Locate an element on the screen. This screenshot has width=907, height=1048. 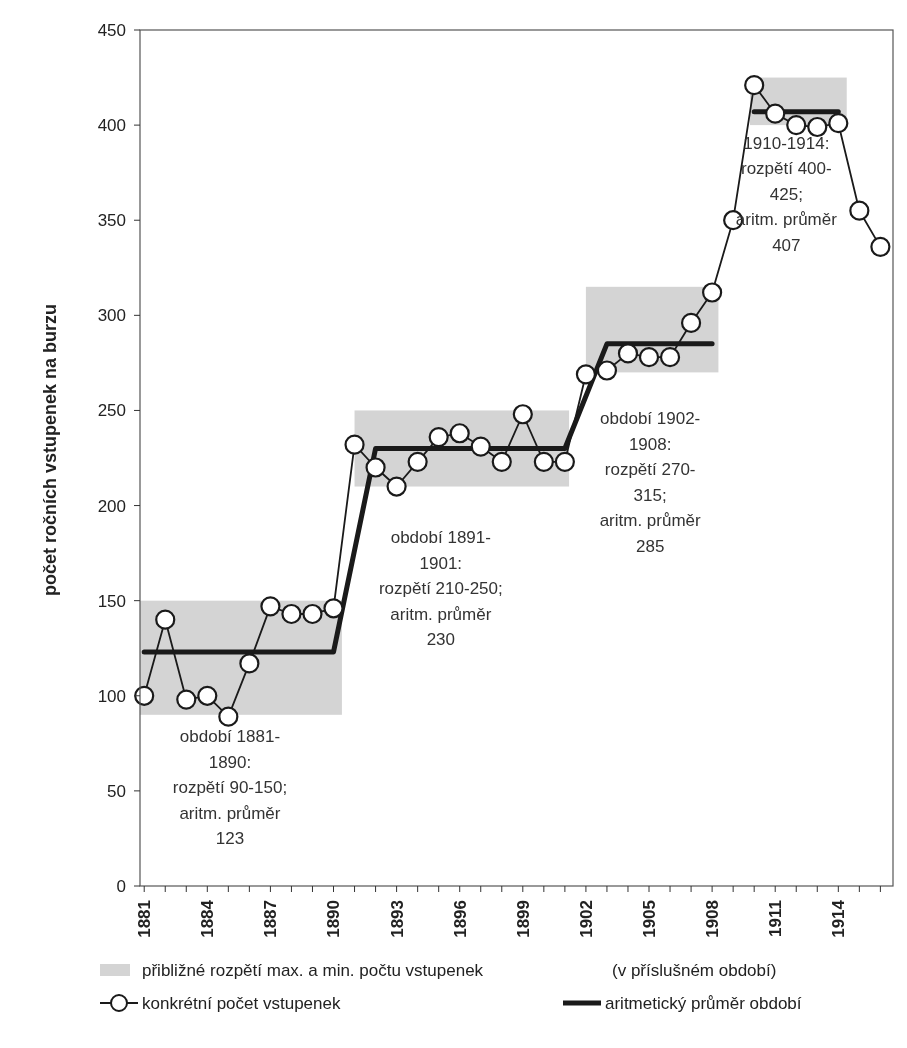
y-tick-label: 250 is located at coordinates (111, 411).